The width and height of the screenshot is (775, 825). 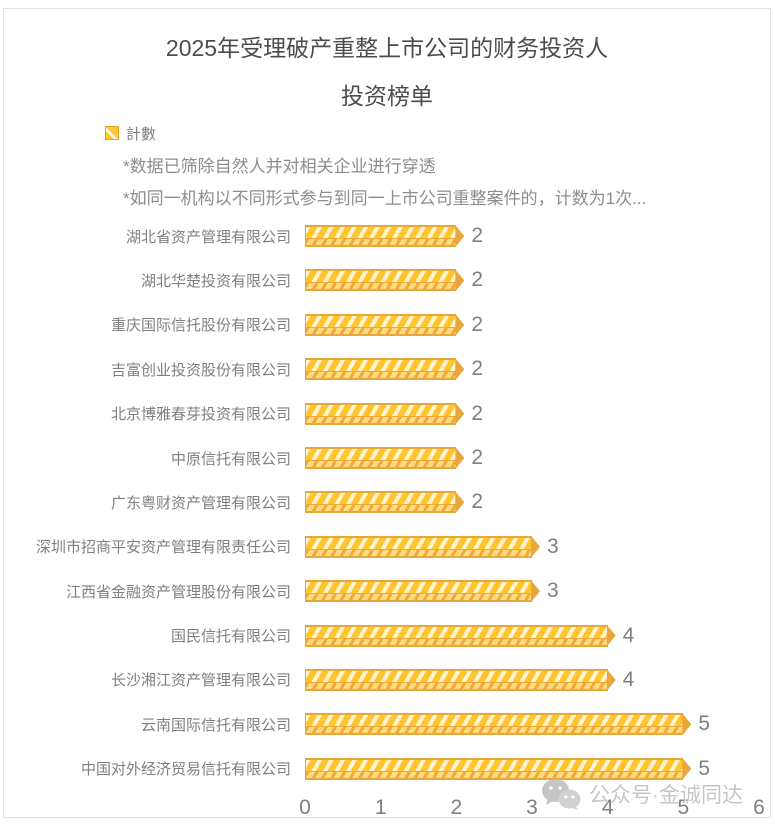 I want to click on bar-row: 中原信托有限公司 2, so click(x=387, y=458).